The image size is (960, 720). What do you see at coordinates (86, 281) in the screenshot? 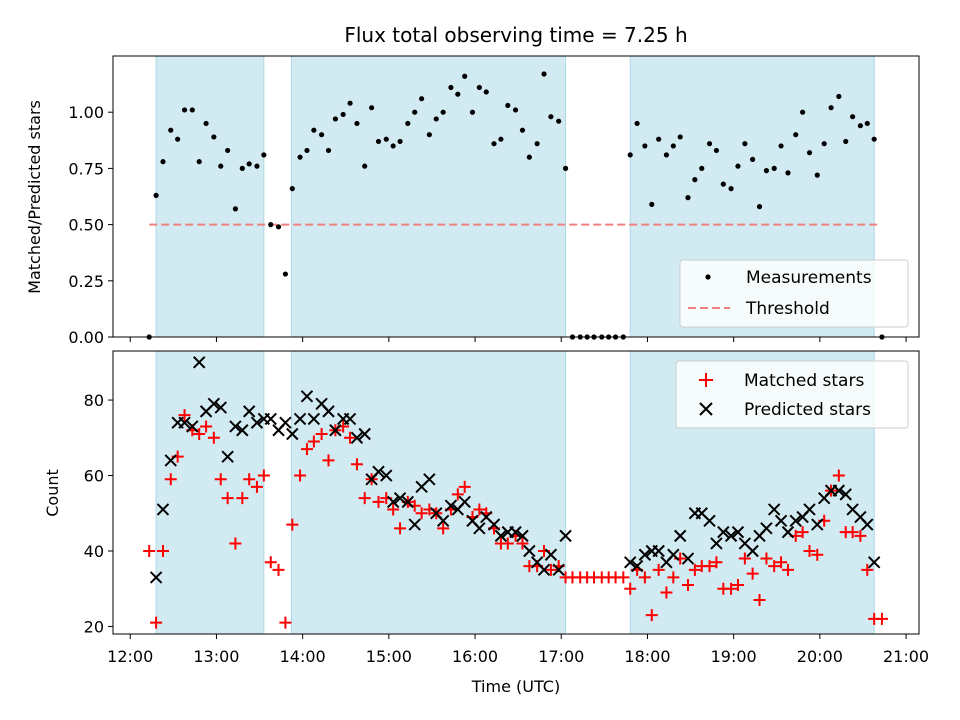
I see `top-y-tick-label: 0.25` at bounding box center [86, 281].